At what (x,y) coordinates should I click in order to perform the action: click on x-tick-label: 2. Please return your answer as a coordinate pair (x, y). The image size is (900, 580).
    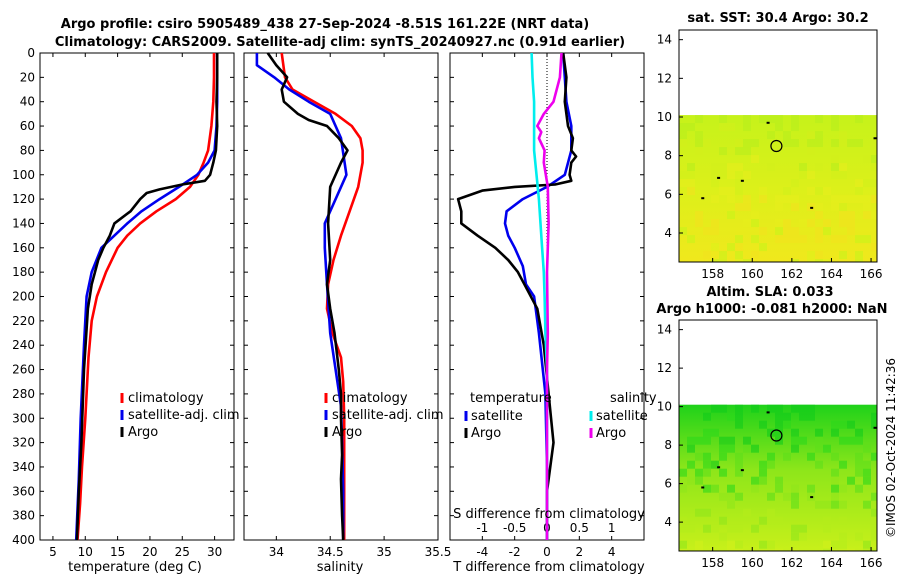
    Looking at the image, I should click on (580, 552).